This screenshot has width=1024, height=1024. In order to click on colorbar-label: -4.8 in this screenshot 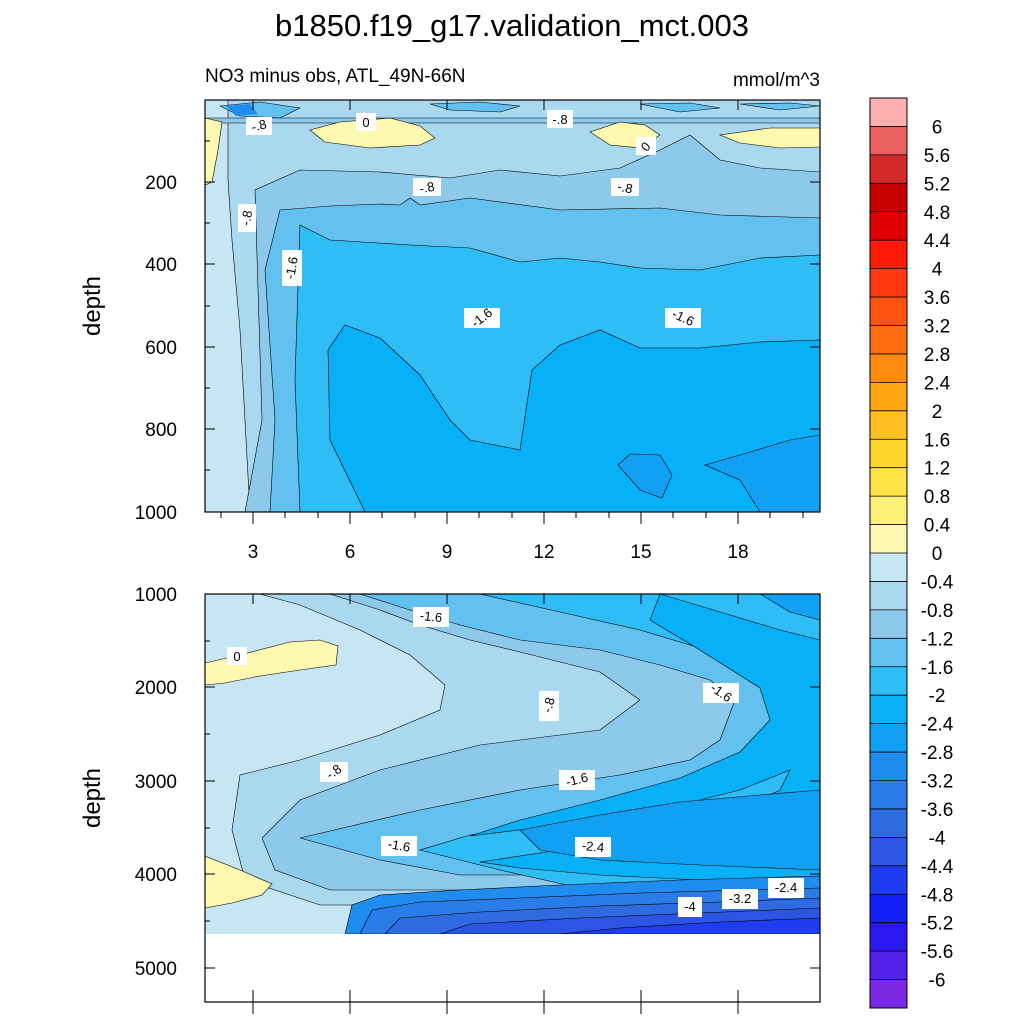, I will do `click(937, 895)`.